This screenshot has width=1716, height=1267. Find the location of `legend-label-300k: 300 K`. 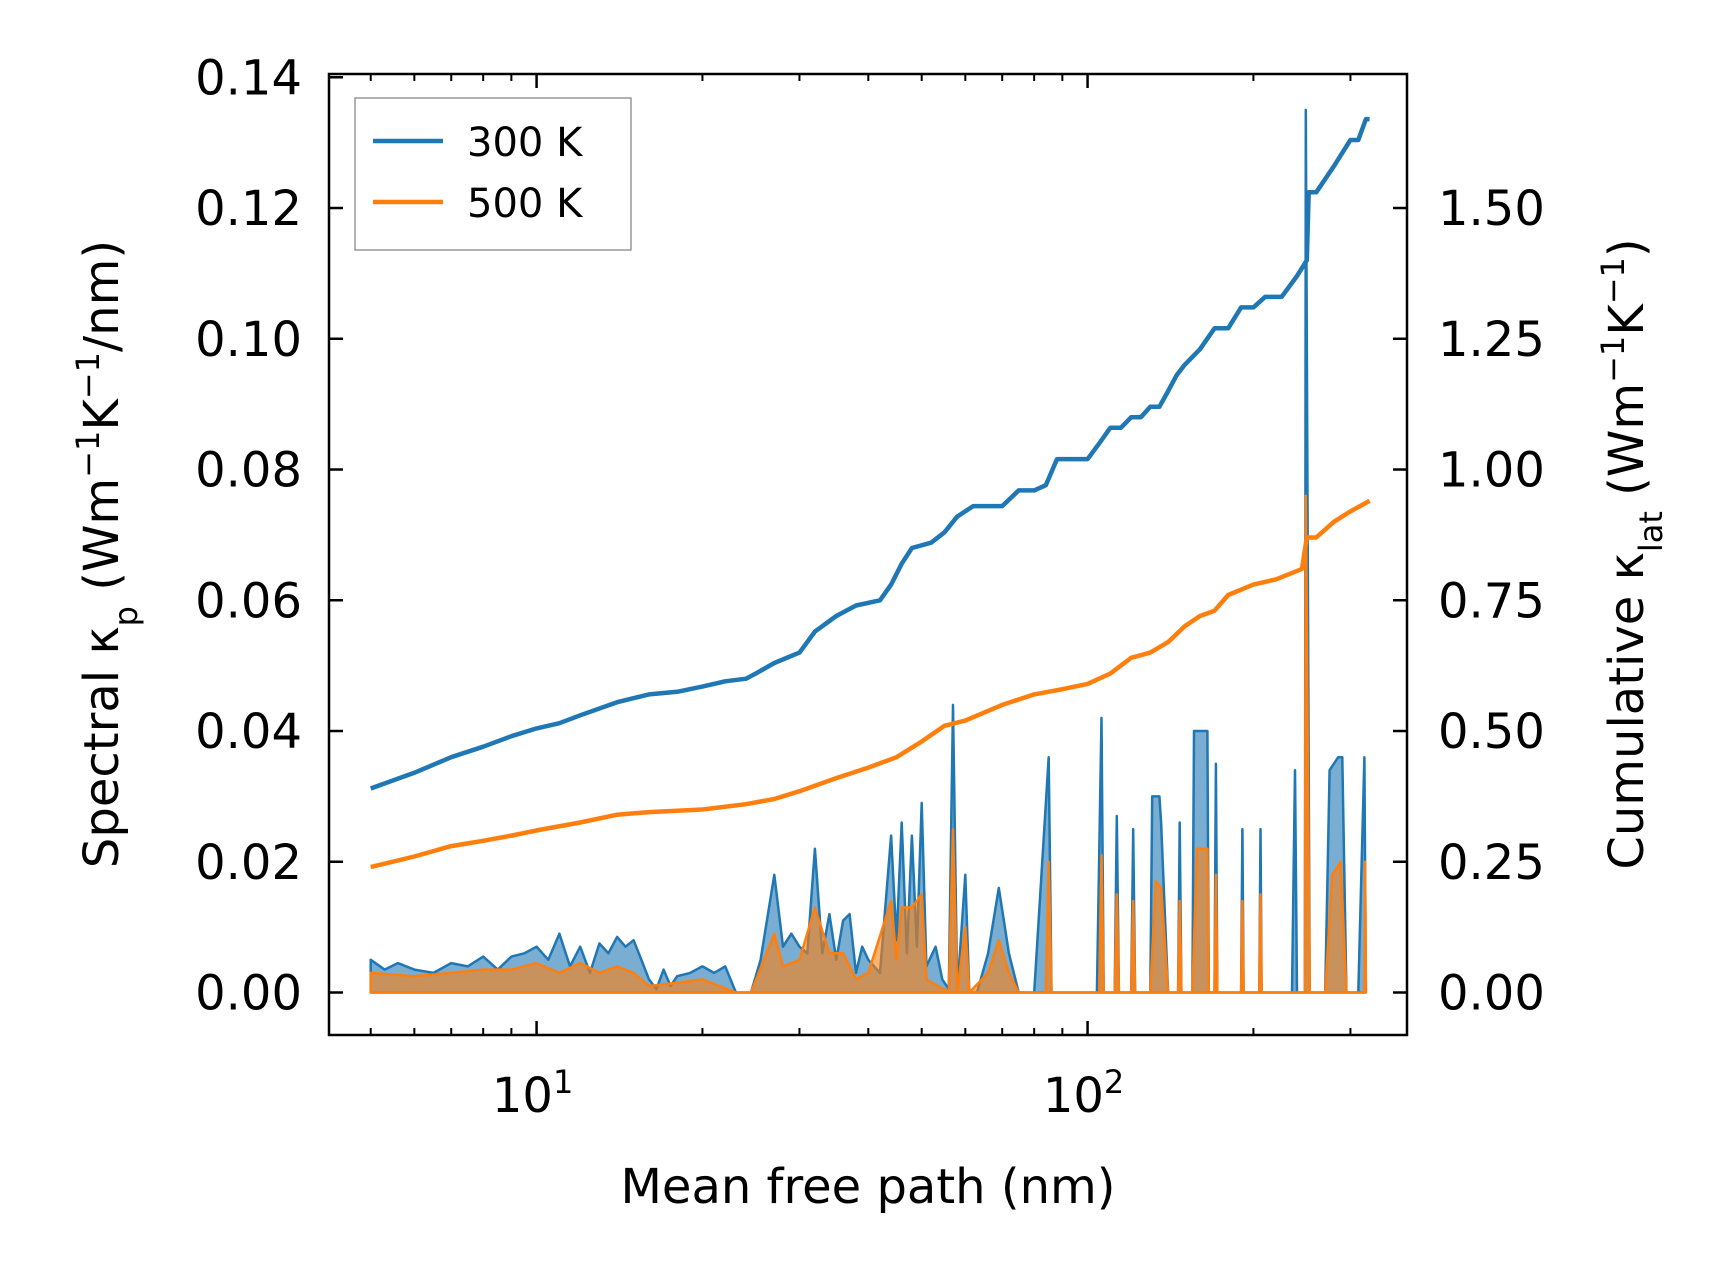

legend-label-300k: 300 K is located at coordinates (525, 143).